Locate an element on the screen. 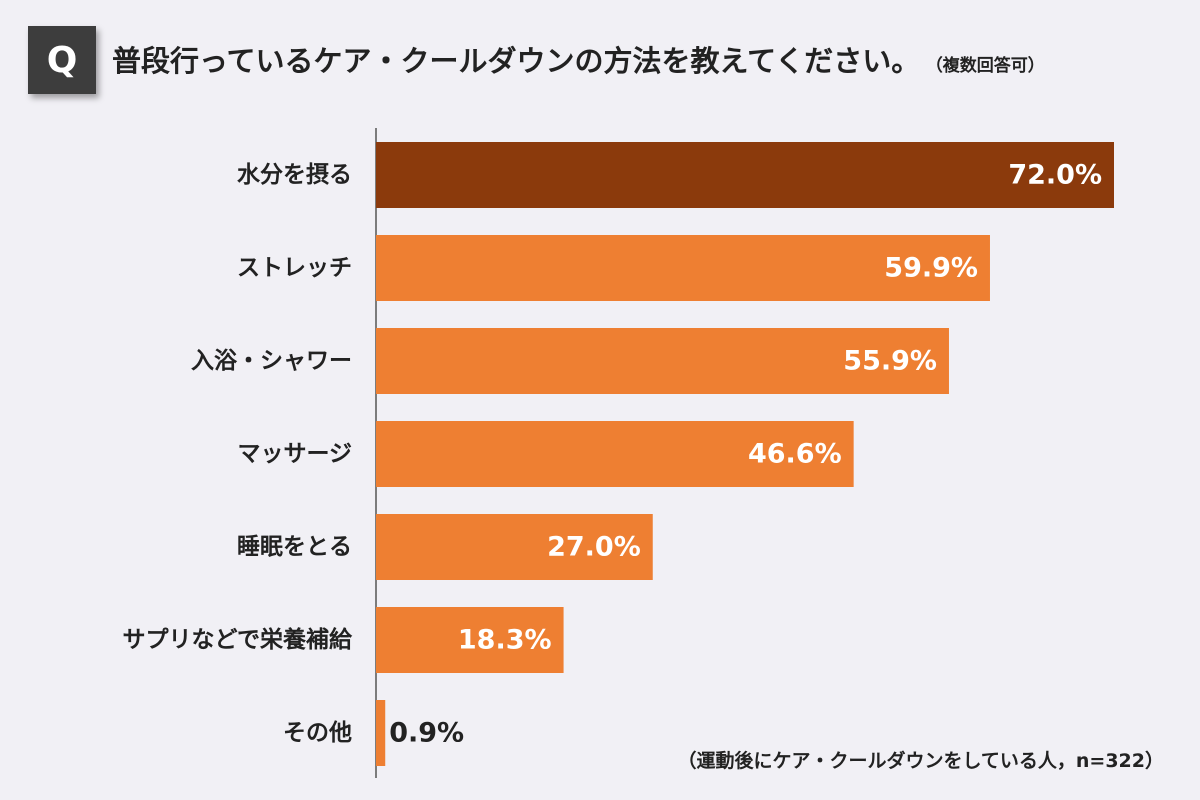 This screenshot has height=800, width=1200. question-text: 普段行っているケア・クールダウンの方法を教えてください。 （複数回答可） is located at coordinates (578, 59).